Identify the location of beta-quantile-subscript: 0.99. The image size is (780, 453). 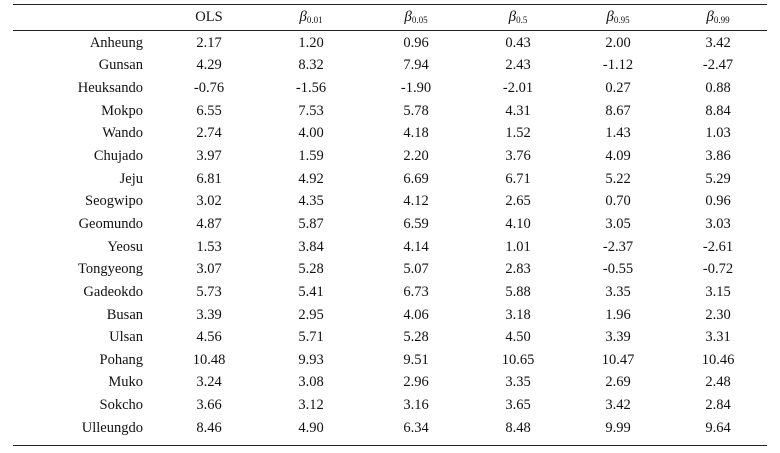
(721, 20).